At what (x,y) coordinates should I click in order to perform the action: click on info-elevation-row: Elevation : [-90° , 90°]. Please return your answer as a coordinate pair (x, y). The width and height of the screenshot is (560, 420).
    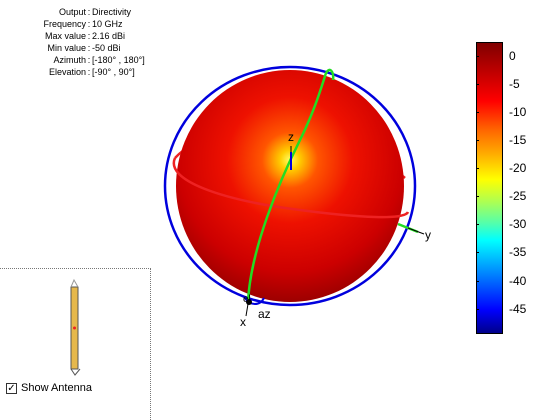
    Looking at the image, I should click on (72, 72).